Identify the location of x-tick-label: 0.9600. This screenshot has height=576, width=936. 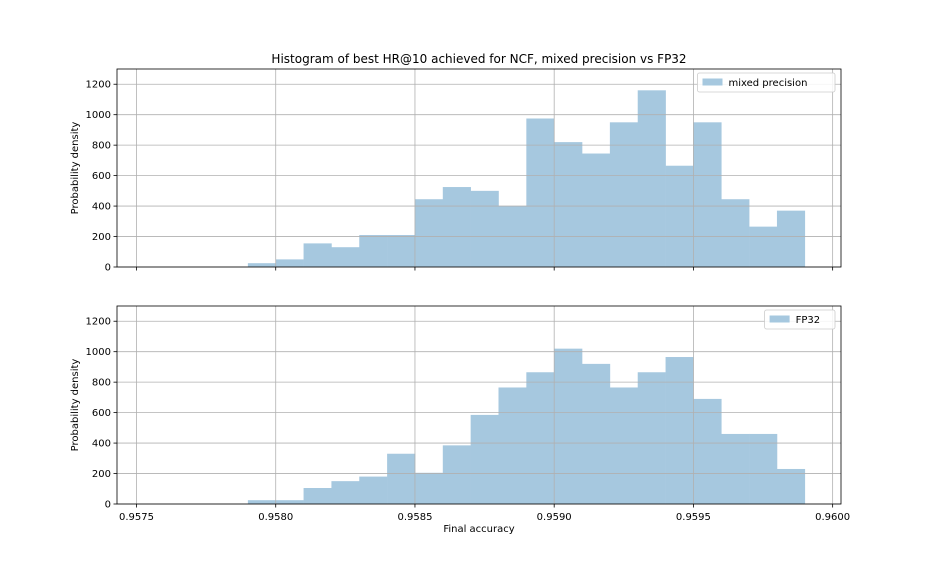
(832, 517).